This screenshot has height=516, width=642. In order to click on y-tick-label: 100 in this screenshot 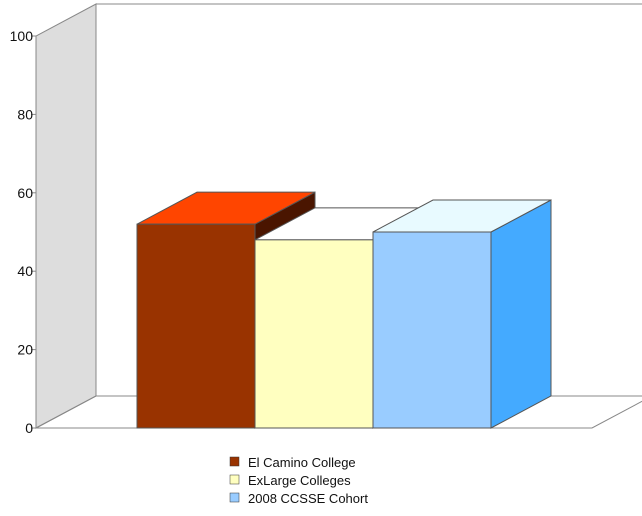, I will do `click(22, 36)`.